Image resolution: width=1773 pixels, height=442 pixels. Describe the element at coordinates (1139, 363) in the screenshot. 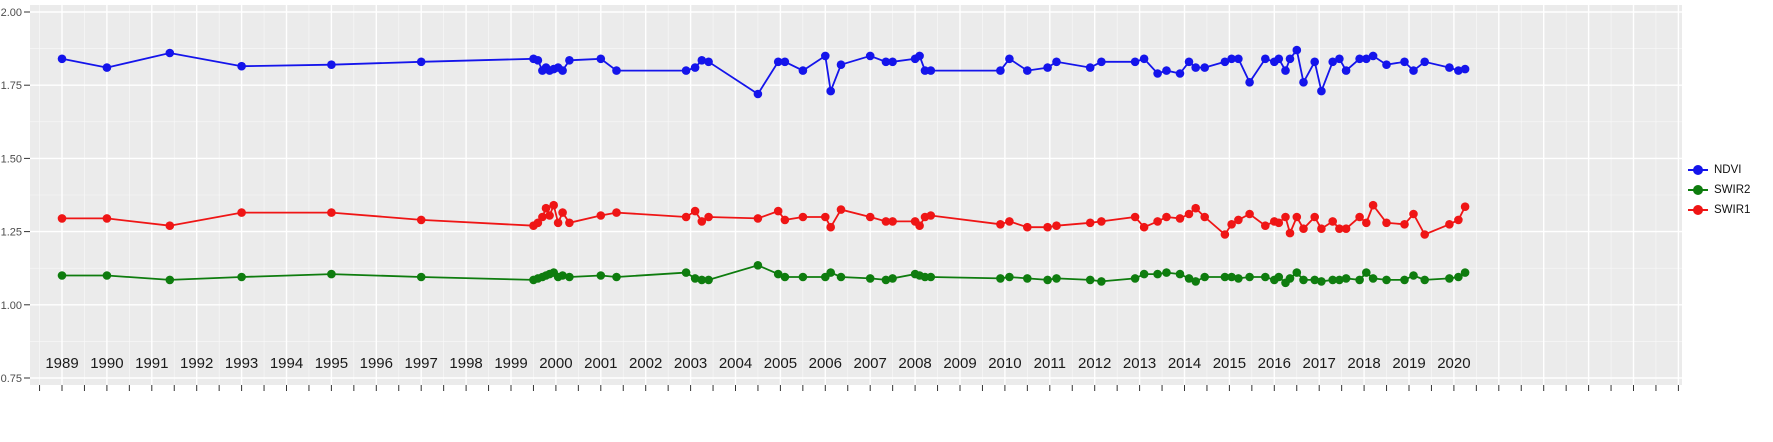

I see `x-tick-label: 2013` at that location.